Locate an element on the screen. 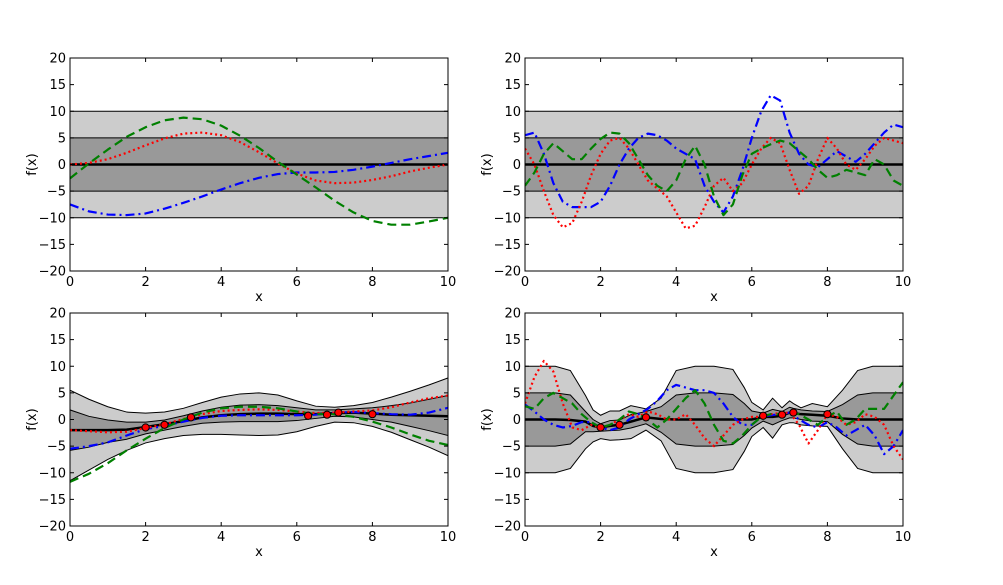 This screenshot has width=1003, height=585. band-inner is located at coordinates (259, 423).